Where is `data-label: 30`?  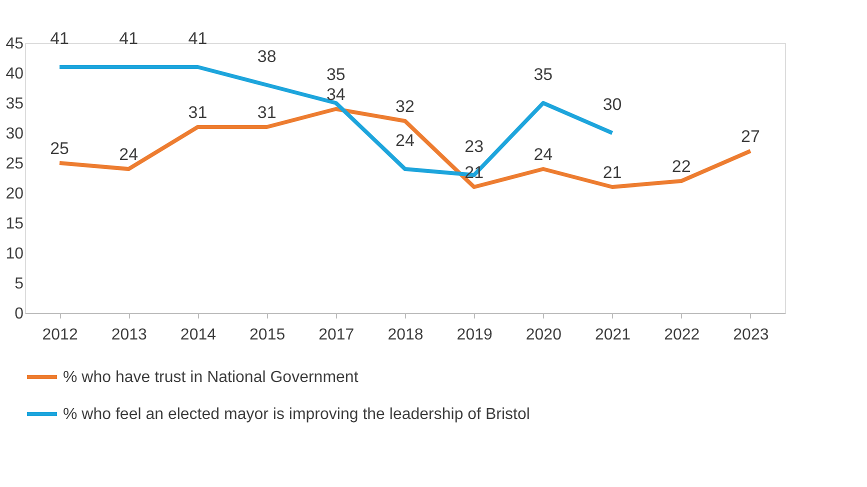 data-label: 30 is located at coordinates (612, 104).